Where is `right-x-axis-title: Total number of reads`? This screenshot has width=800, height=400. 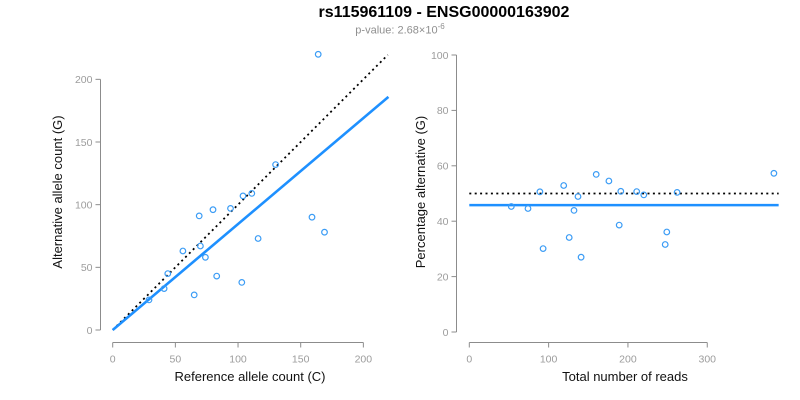 right-x-axis-title: Total number of reads is located at coordinates (625, 376).